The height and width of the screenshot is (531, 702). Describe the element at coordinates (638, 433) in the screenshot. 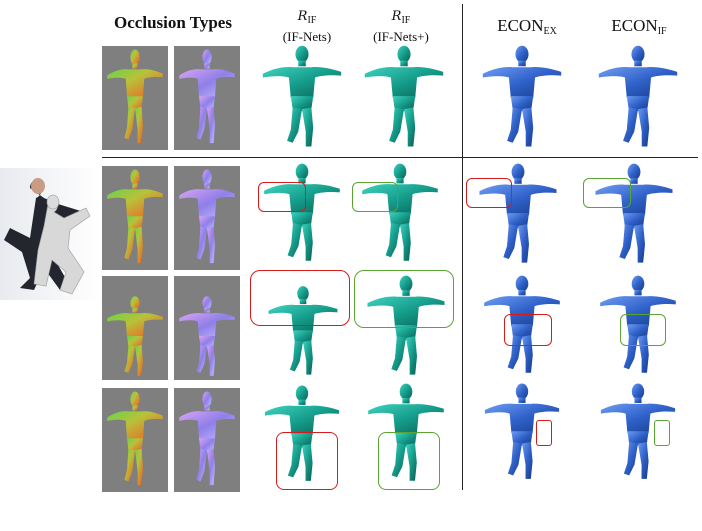

I see `mesh-econ-if-row4-icon` at that location.